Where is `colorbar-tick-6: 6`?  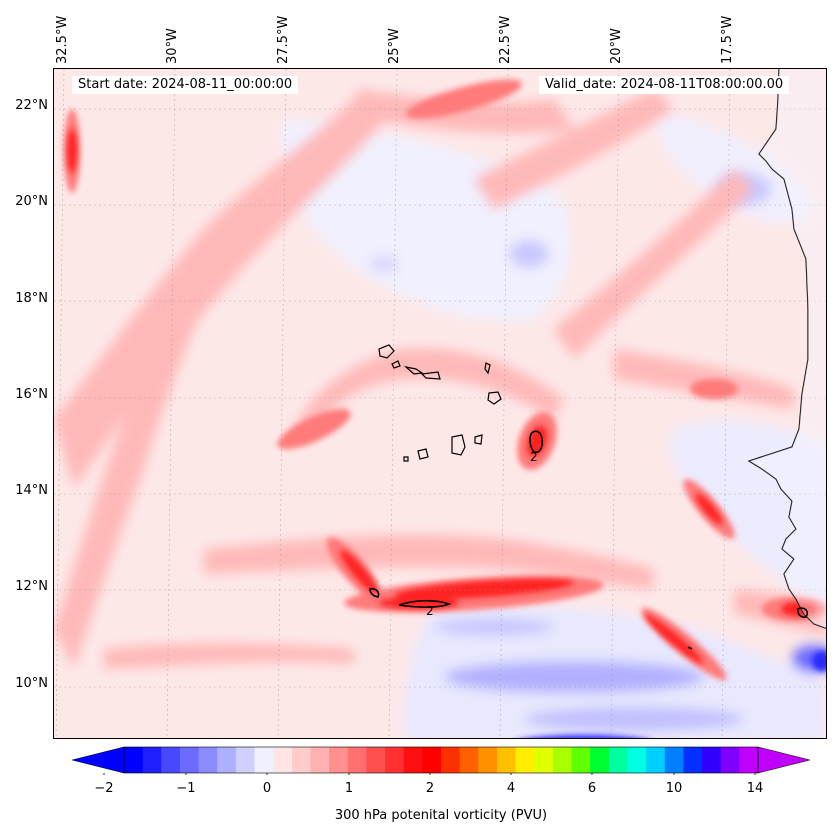
colorbar-tick-6: 6 is located at coordinates (592, 788).